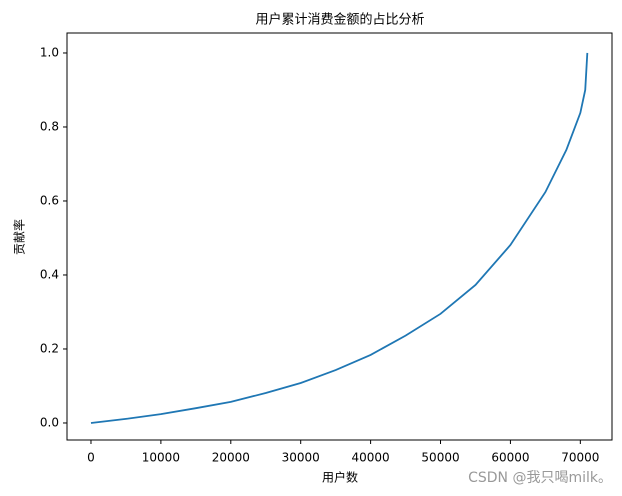 Image resolution: width=622 pixels, height=496 pixels. What do you see at coordinates (231, 458) in the screenshot?
I see `x-tick-label: 20000` at bounding box center [231, 458].